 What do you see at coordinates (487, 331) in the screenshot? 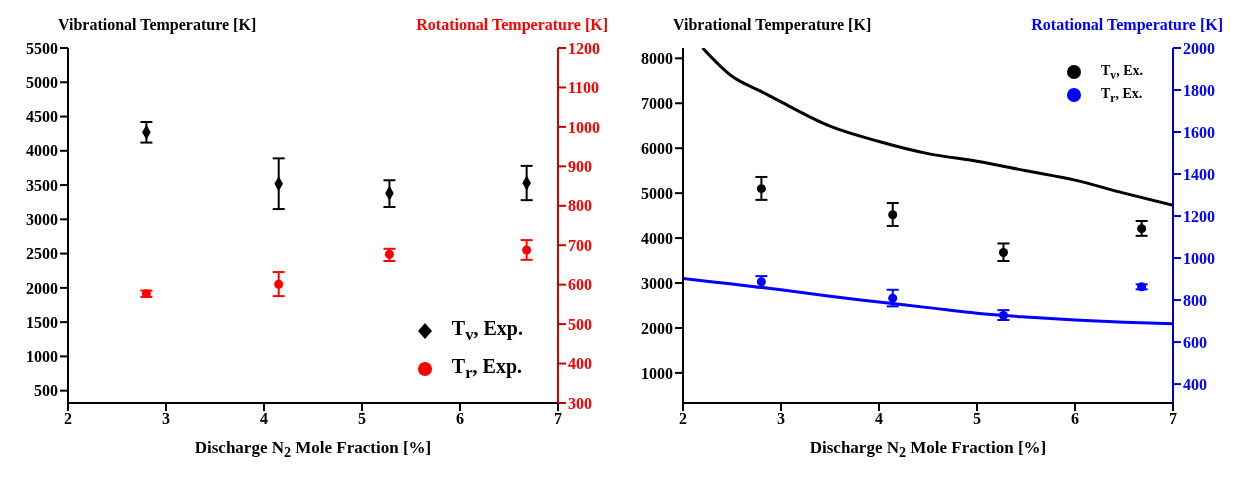
I see `legend-label: T$_{v}$, Exp.` at bounding box center [487, 331].